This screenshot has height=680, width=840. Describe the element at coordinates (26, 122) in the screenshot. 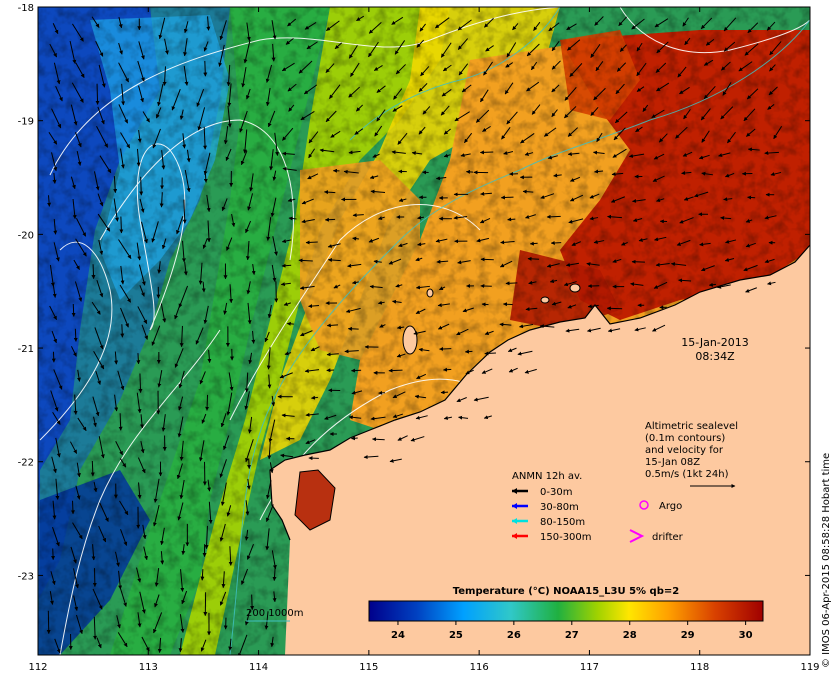

I see `y-tick-label: -19` at that location.